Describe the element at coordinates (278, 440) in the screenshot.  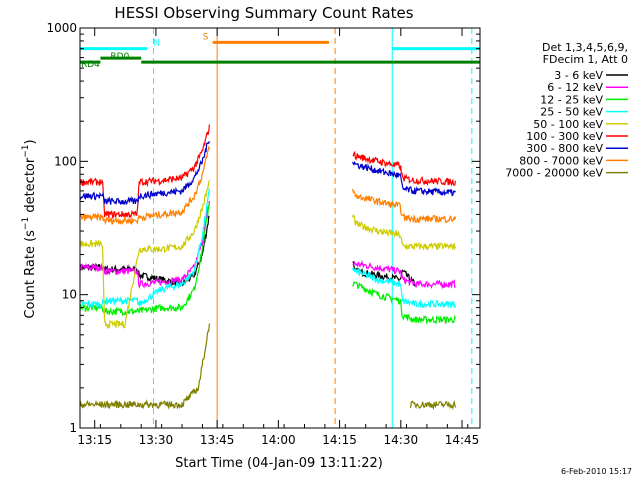
I see `x-tick-label: 14:00` at that location.